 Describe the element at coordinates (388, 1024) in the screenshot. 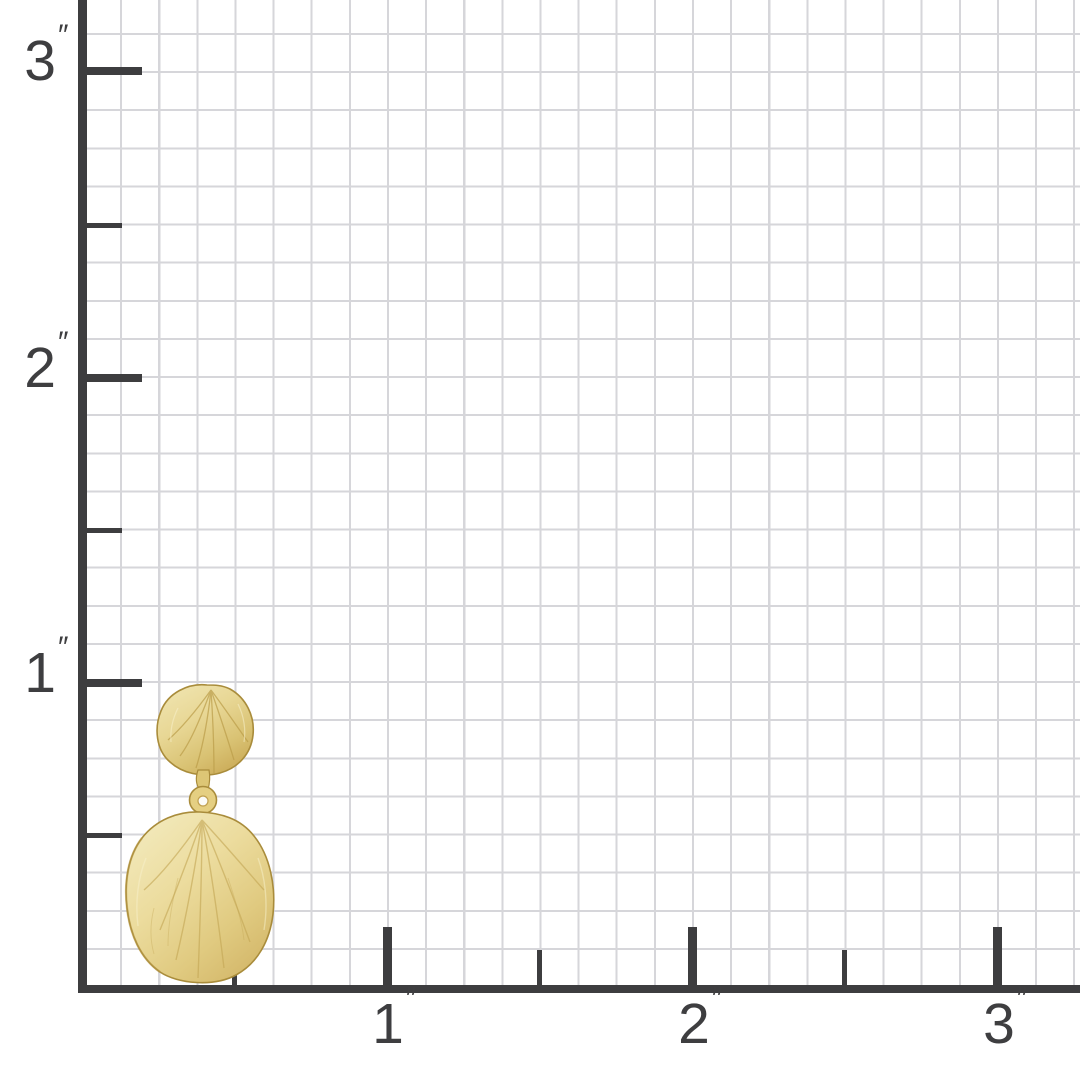

I see `x-label-1-value: 1` at that location.